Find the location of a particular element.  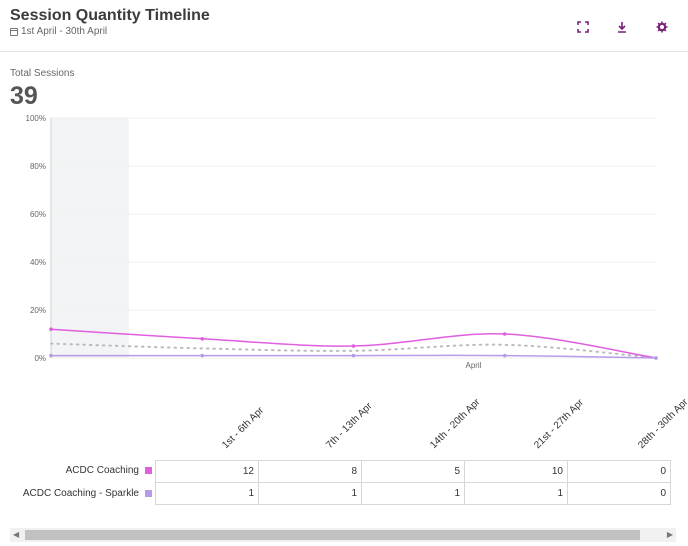

legend-label: ACDC Coaching - Sparkle is located at coordinates (80, 493).